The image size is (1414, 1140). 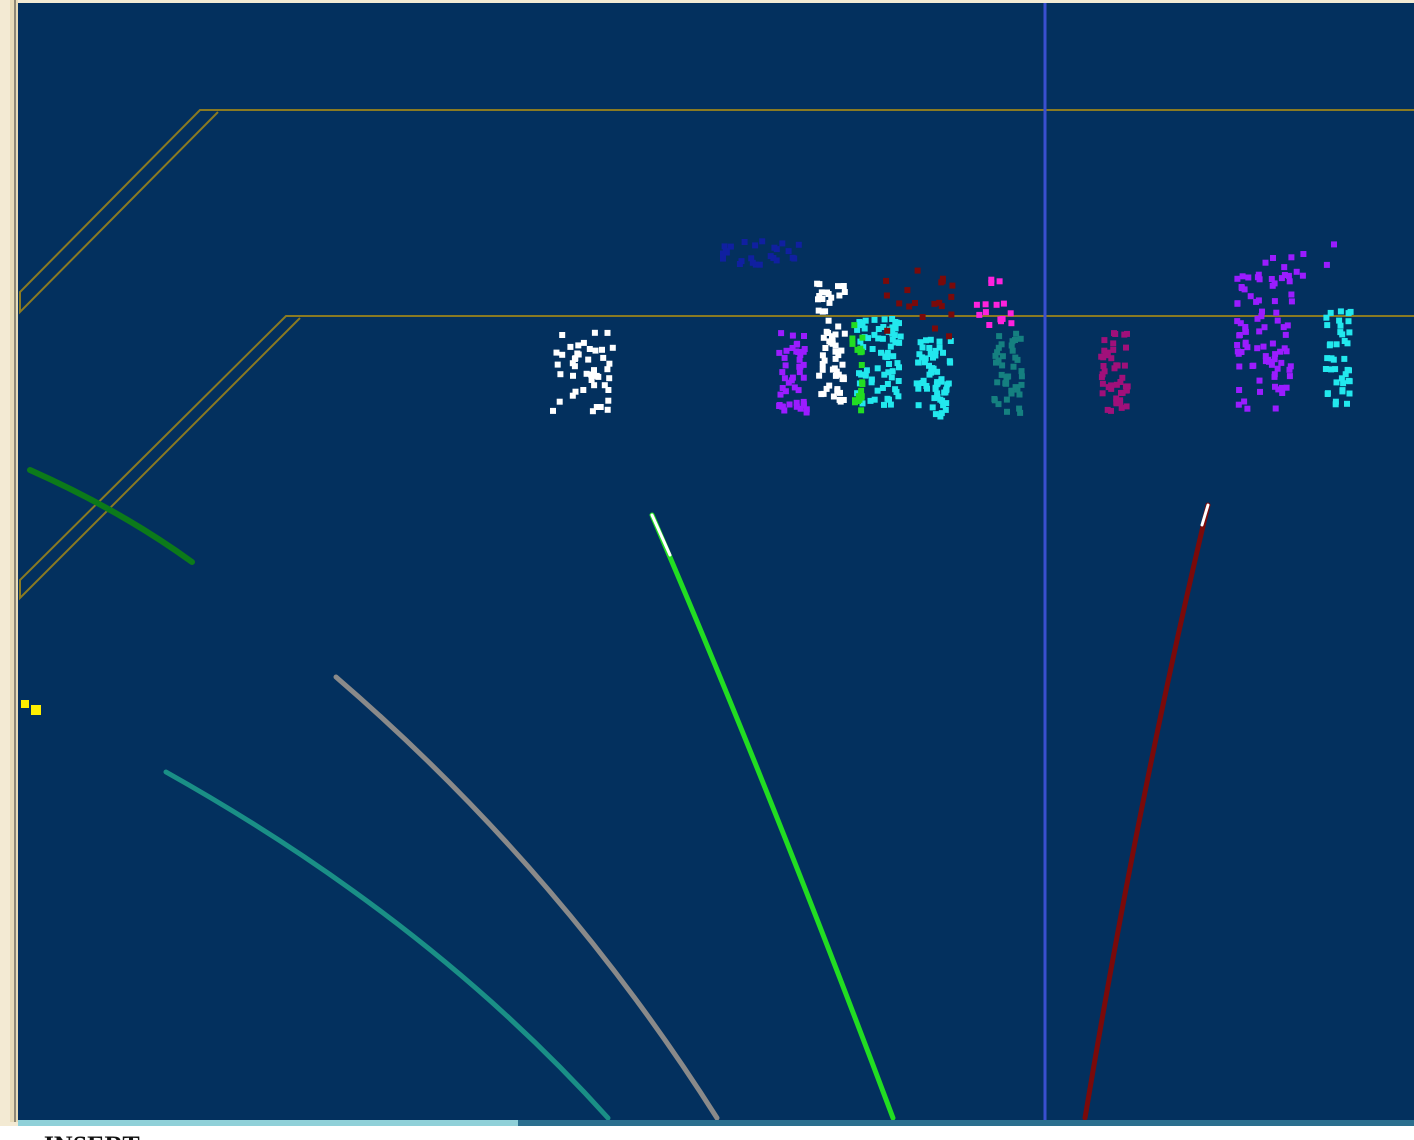 I want to click on hit-clusters, so click(x=952, y=329).